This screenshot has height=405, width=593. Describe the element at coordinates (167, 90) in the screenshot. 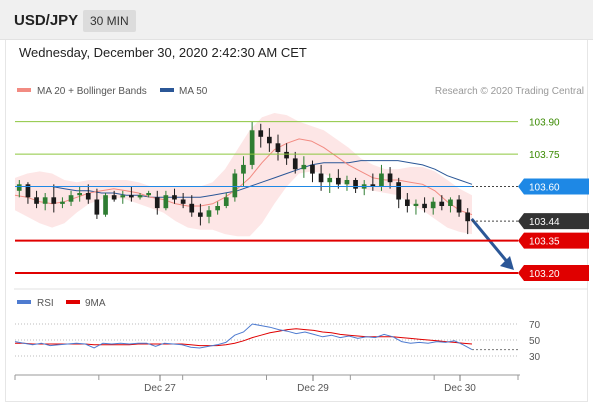

I see `ma50-legend-swatch` at that location.